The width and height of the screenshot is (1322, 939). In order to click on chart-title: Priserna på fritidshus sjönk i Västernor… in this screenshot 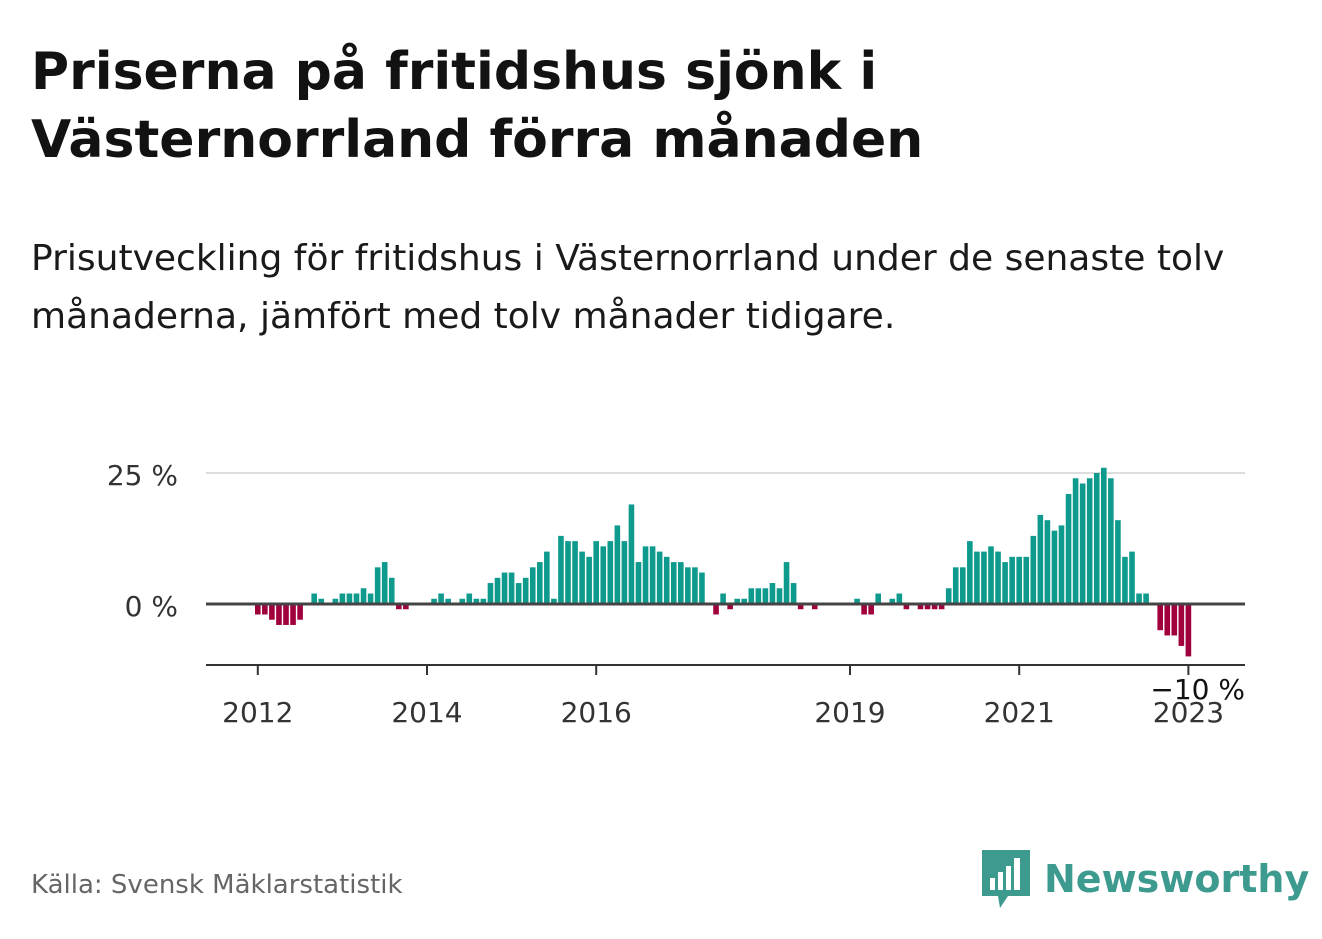, I will do `click(477, 106)`.